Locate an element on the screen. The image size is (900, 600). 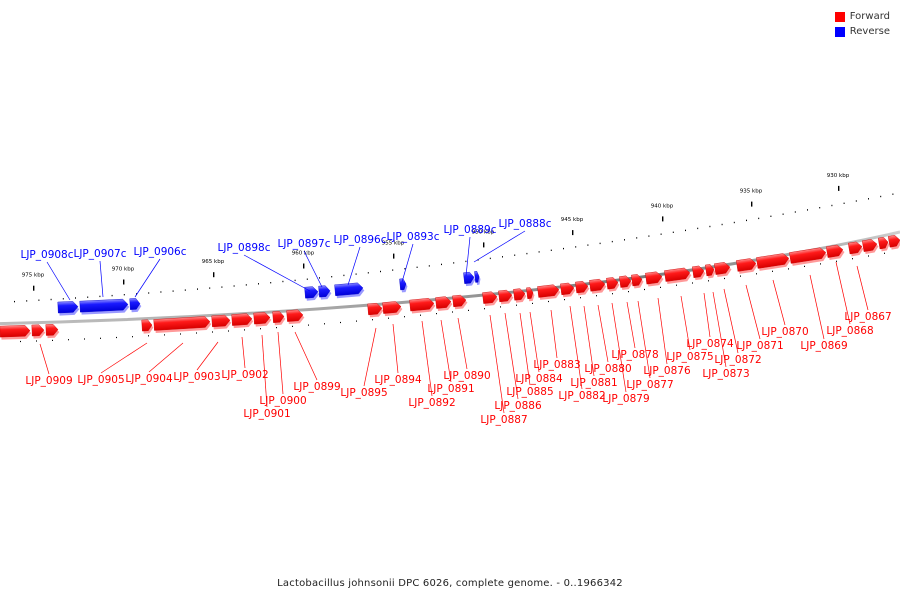
gene-label: LJP_0885 is located at coordinates (529, 392).